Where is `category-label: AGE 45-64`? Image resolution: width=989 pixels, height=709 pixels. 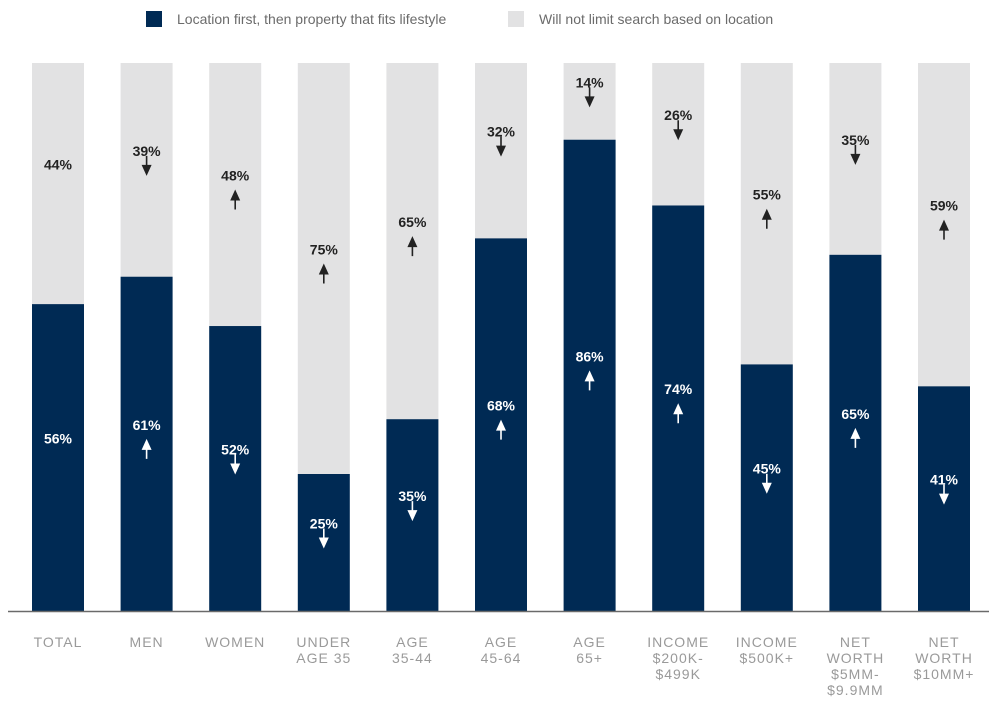 category-label: AGE 45-64 is located at coordinates (501, 650).